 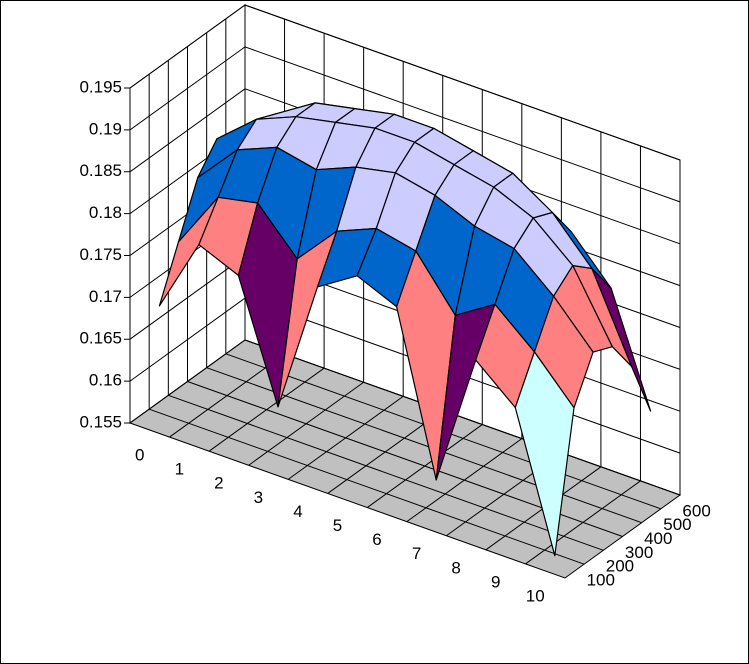 What do you see at coordinates (100, 86) in the screenshot?
I see `z-tick-label: 0.195` at bounding box center [100, 86].